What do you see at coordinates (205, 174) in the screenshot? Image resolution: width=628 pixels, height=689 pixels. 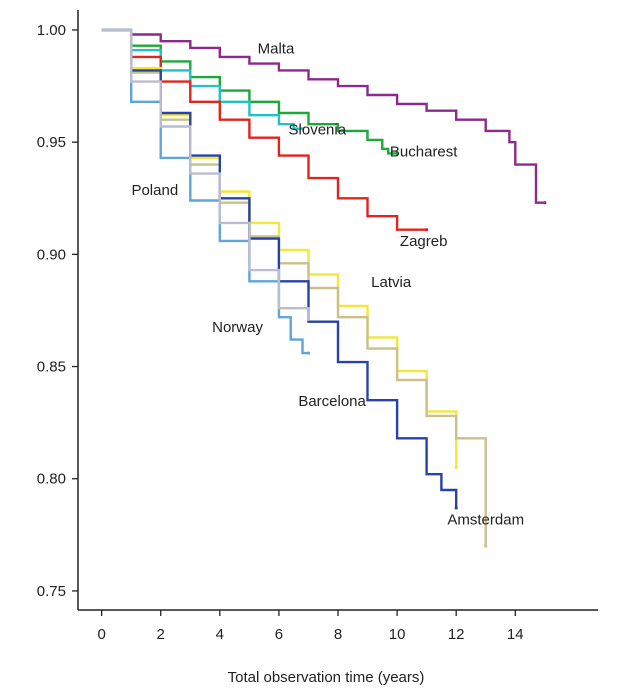 I see `series-line-poland` at bounding box center [205, 174].